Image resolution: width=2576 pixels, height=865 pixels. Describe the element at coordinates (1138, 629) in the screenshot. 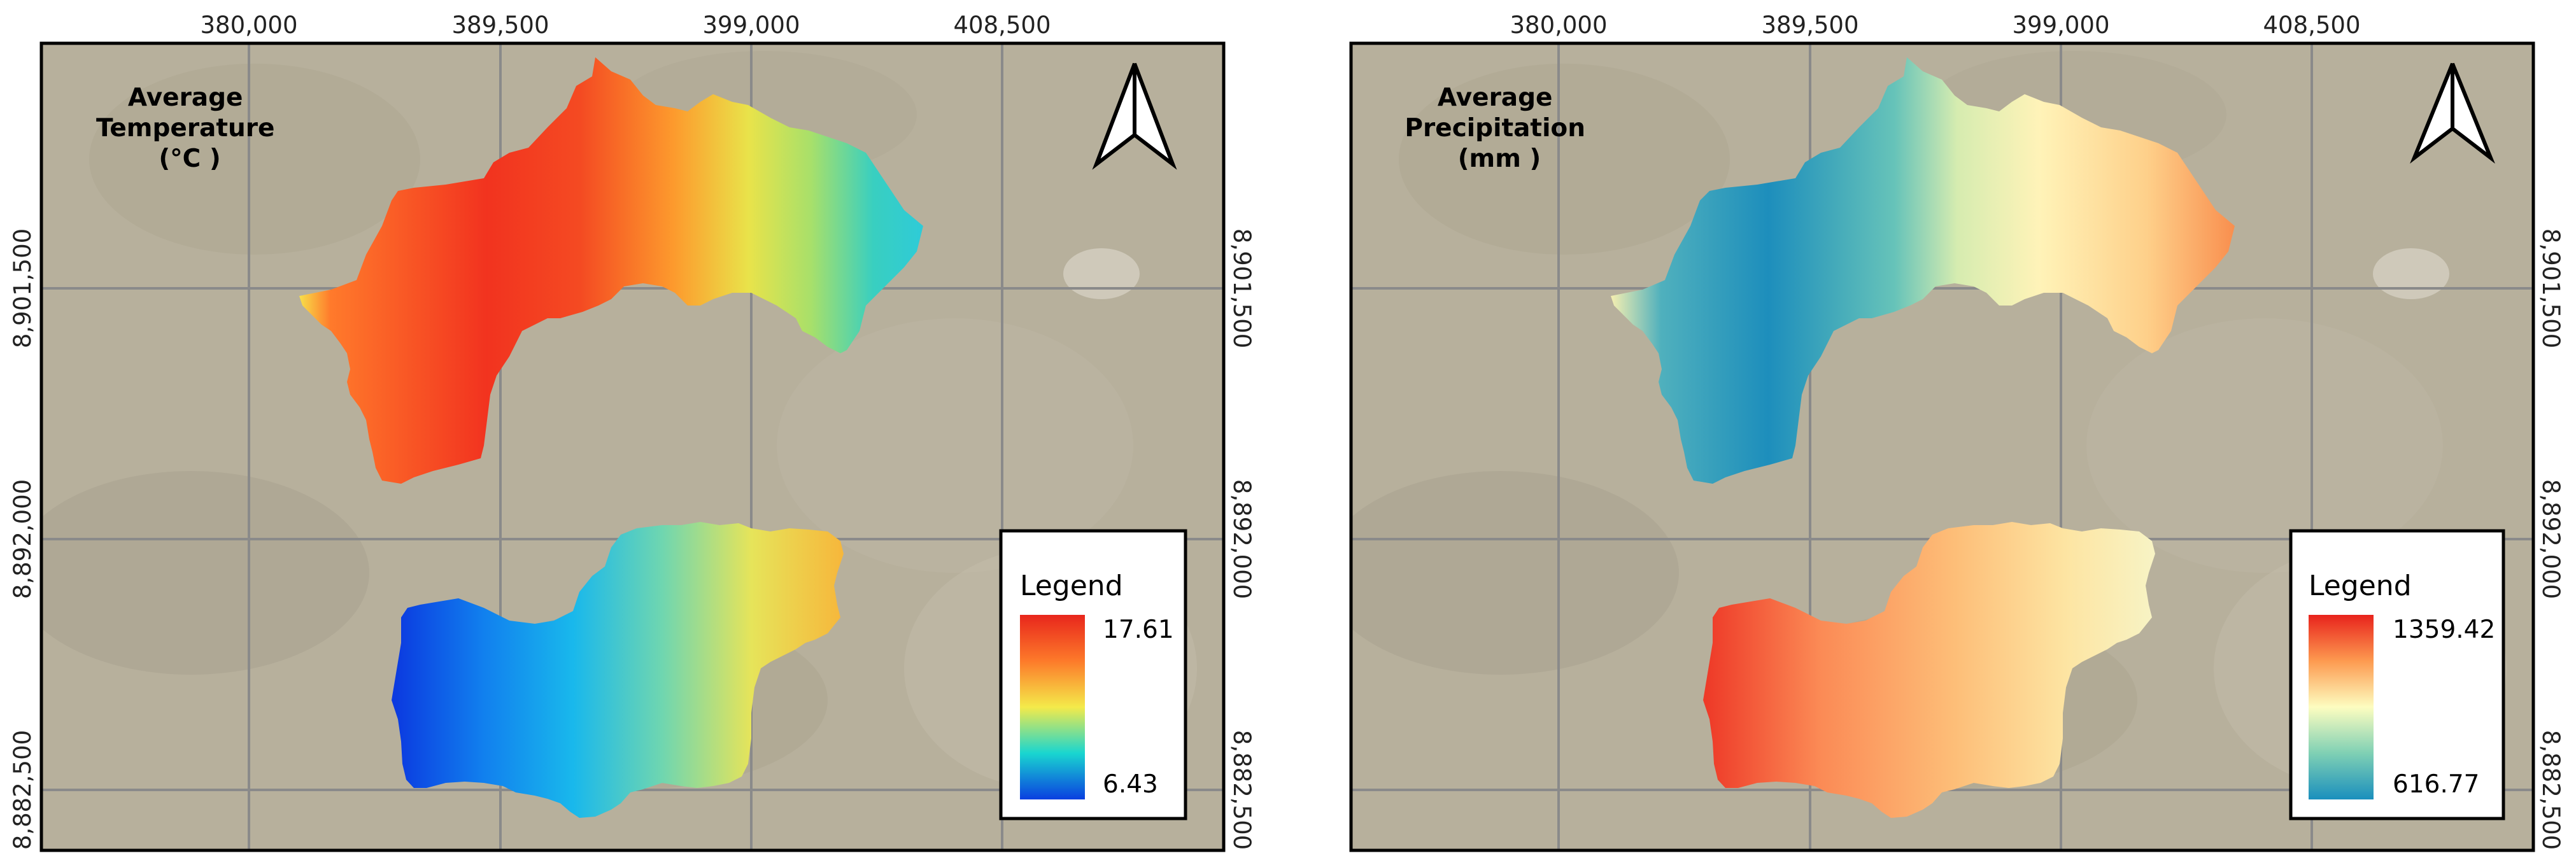

I see `legend-max-value: 17.61` at that location.